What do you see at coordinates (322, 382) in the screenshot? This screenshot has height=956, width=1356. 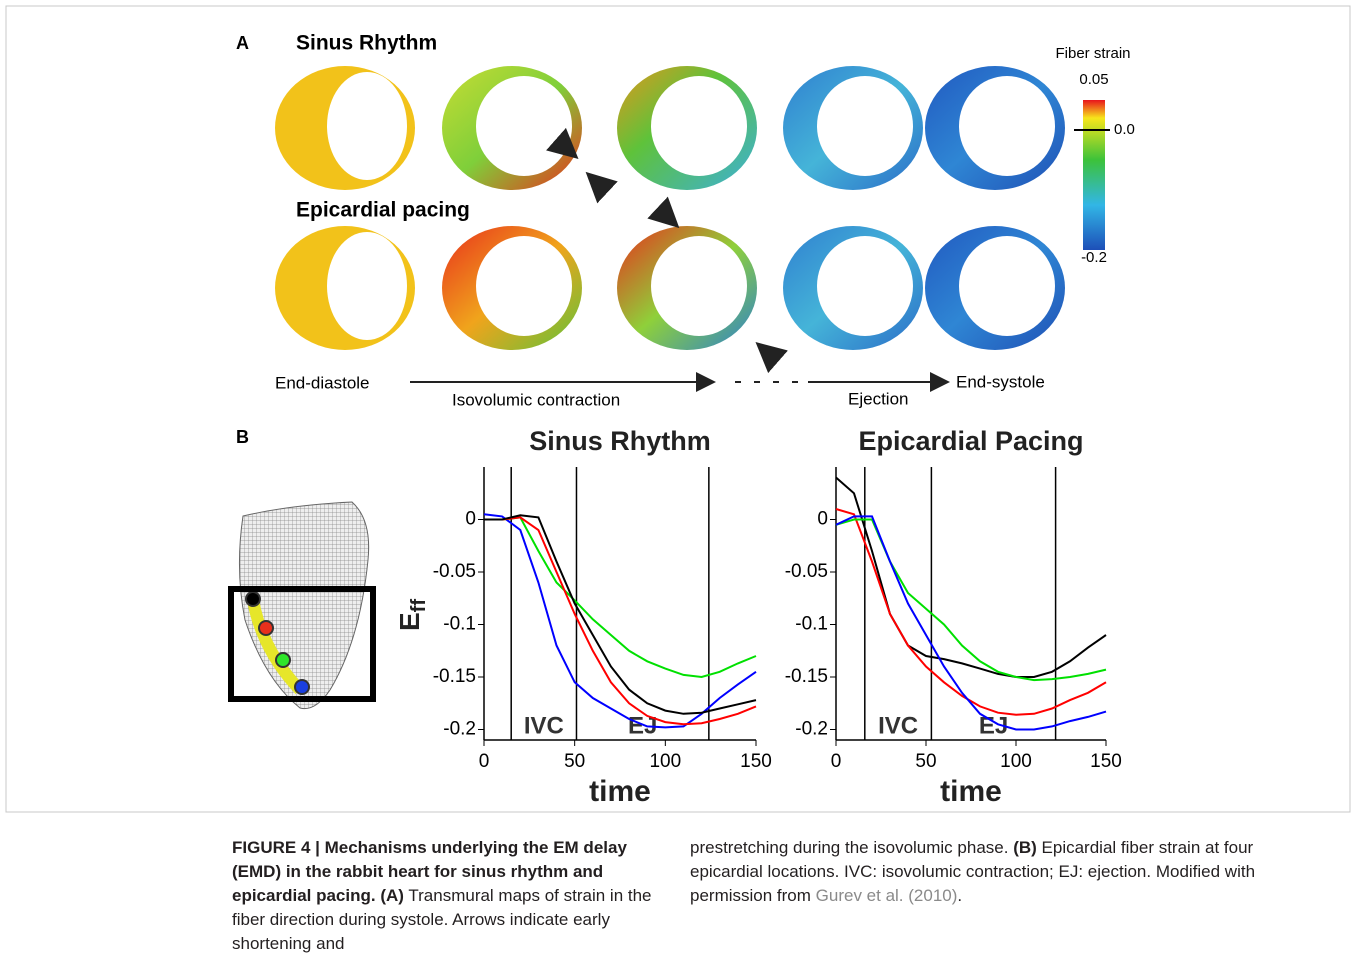 I see `phase-label: End-diastole` at bounding box center [322, 382].